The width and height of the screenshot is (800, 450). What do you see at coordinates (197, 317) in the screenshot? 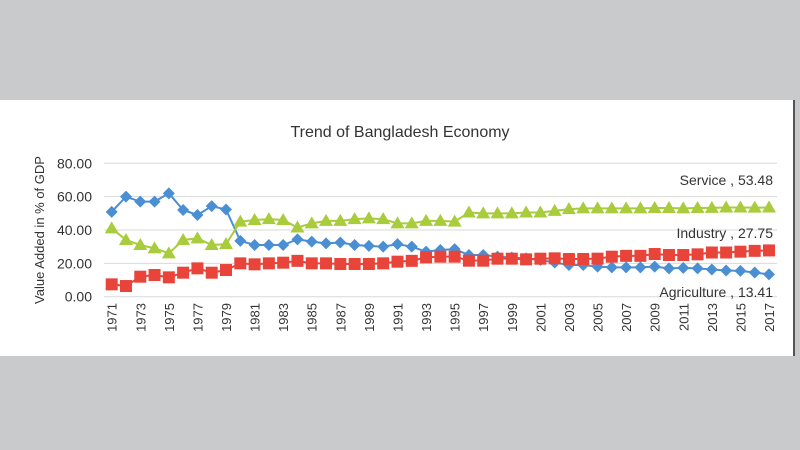
I see `x-tick-label: 1977` at bounding box center [197, 317].